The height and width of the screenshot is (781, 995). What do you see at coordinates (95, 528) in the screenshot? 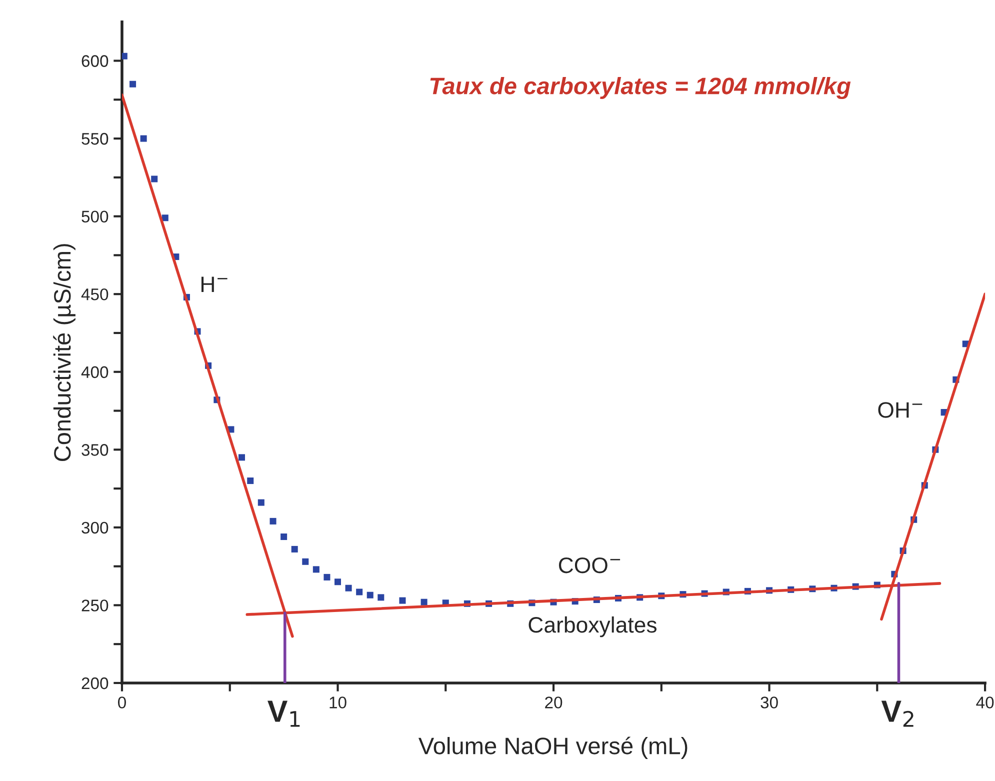
I see `y-tick-label: 300` at bounding box center [95, 528].